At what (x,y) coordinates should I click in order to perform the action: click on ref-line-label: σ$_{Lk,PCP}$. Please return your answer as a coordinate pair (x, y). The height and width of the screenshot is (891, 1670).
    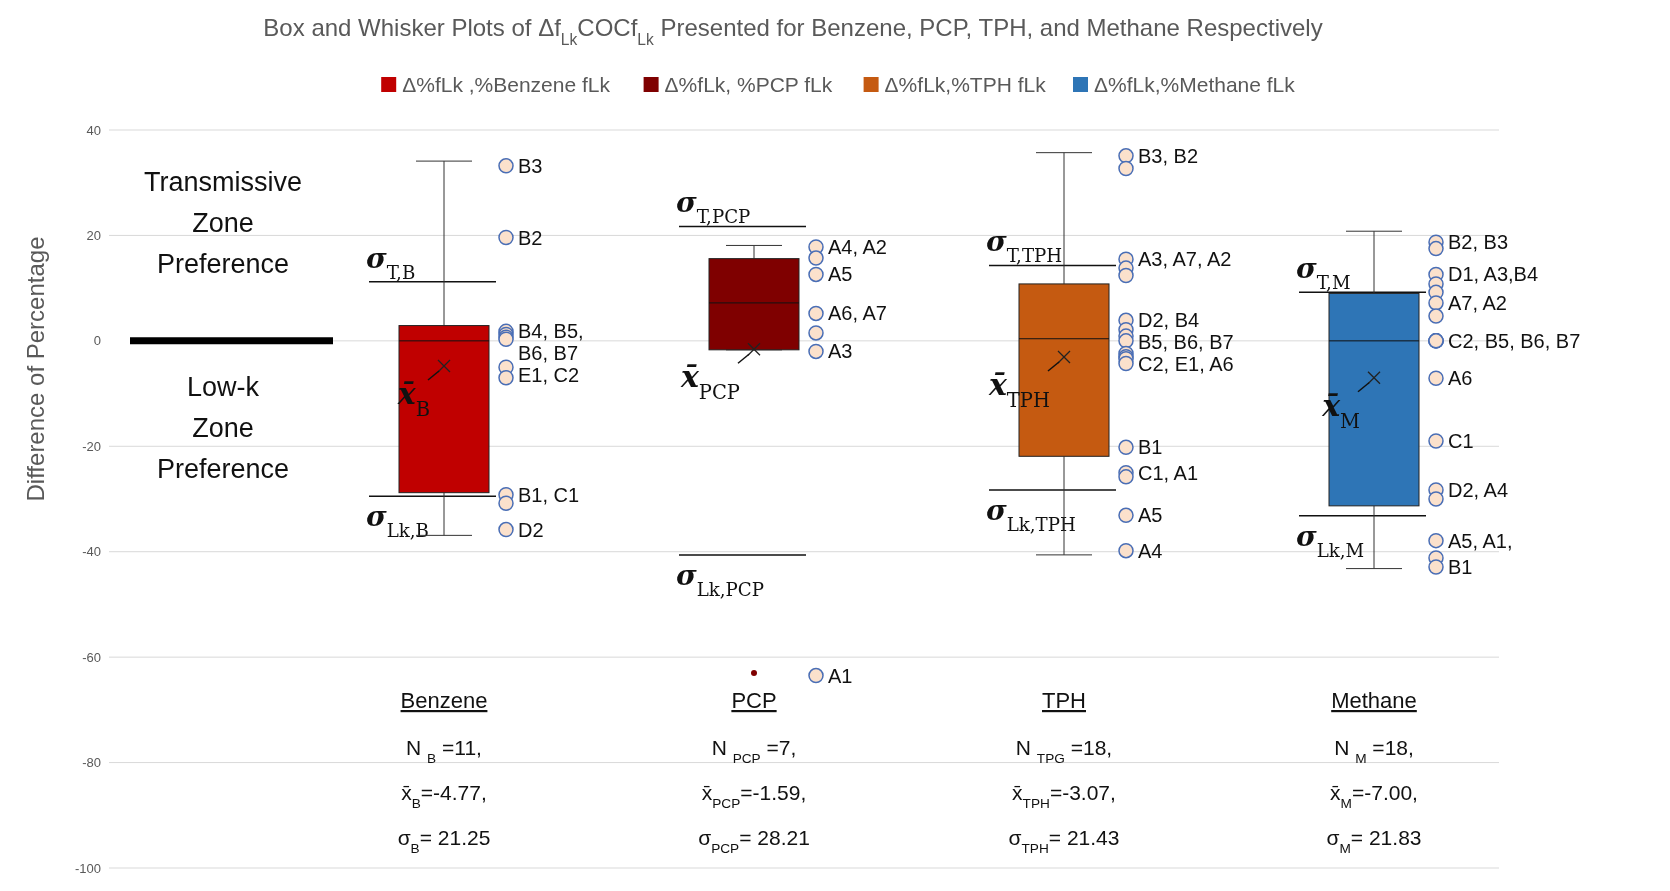
    Looking at the image, I should click on (720, 579).